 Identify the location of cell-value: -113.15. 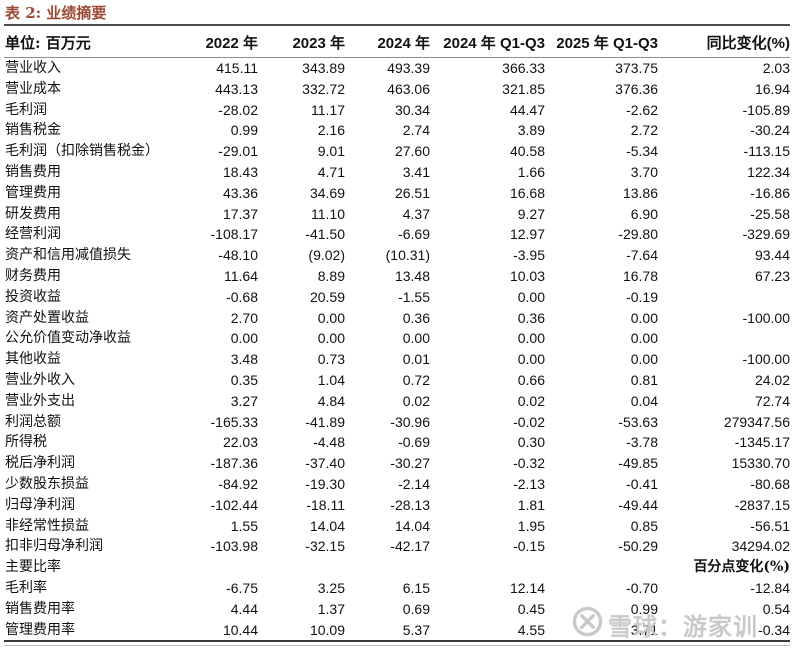
(766, 151).